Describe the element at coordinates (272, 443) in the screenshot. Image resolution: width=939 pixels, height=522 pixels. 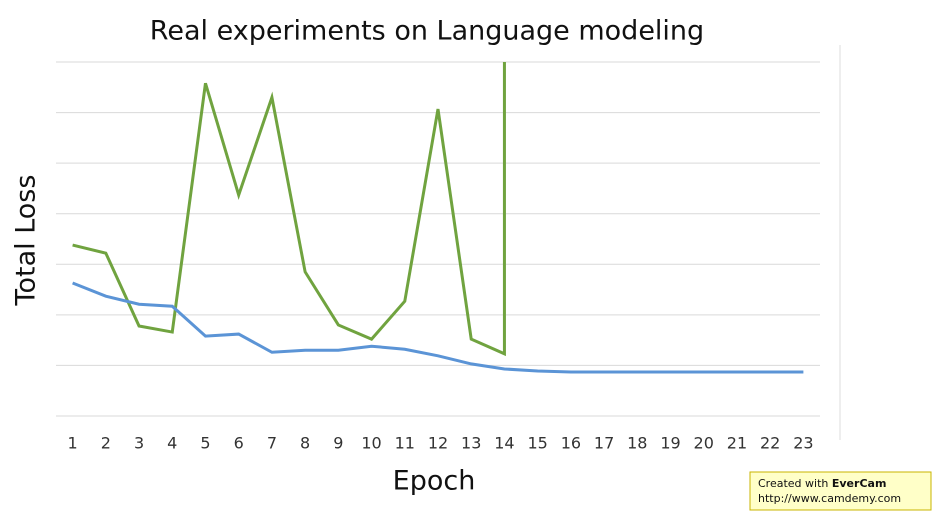
I see `x-tick-label: 7` at that location.